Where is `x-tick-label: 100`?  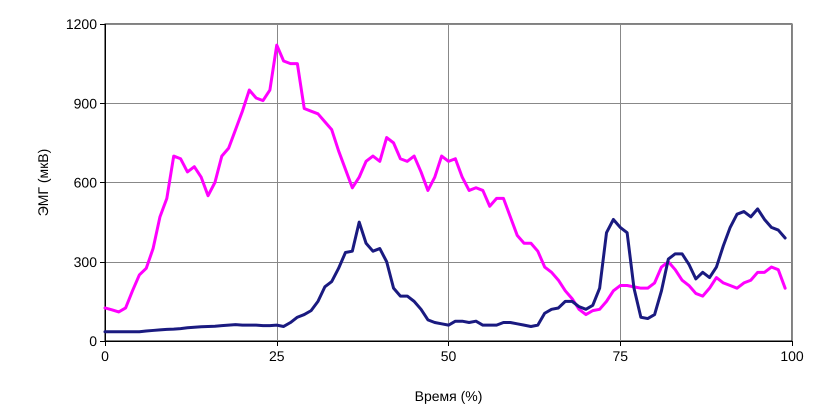 x-tick-label: 100 is located at coordinates (792, 356).